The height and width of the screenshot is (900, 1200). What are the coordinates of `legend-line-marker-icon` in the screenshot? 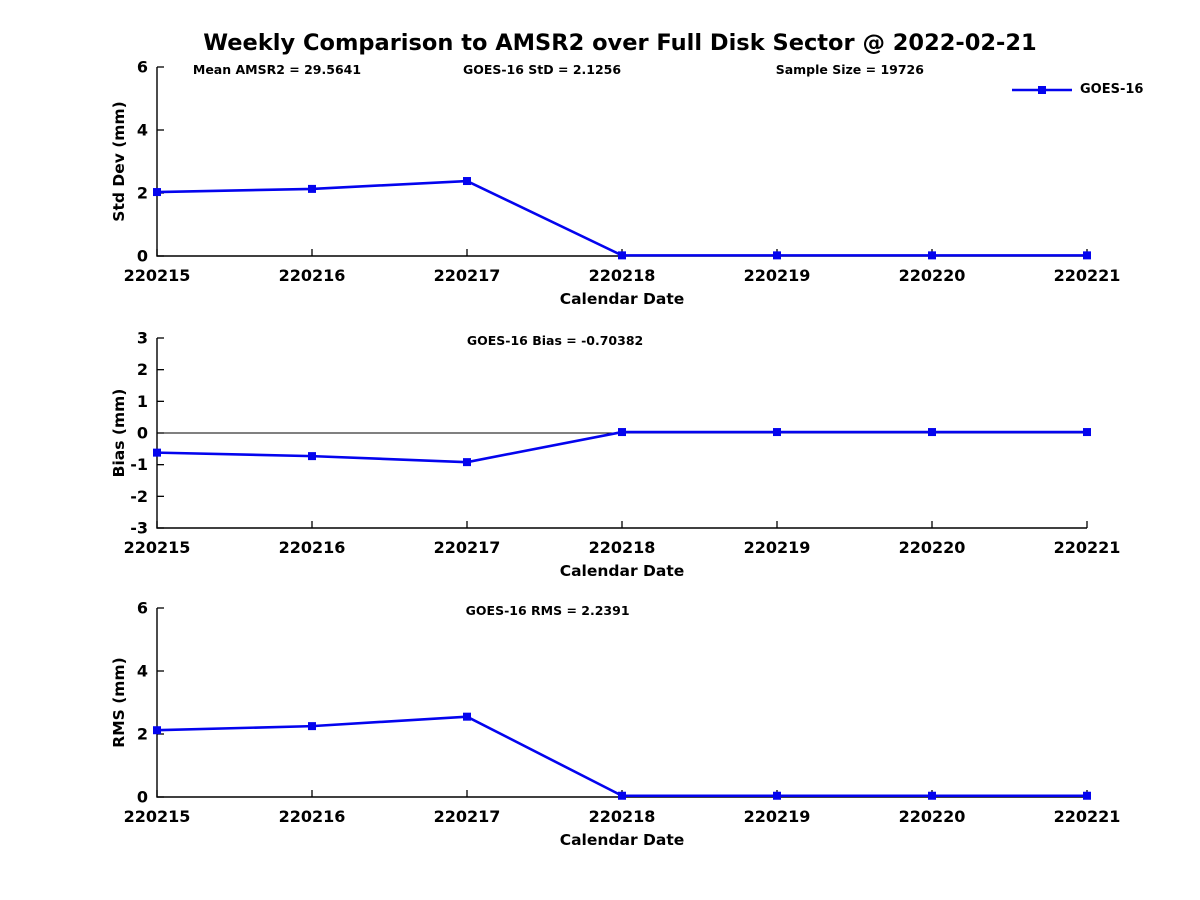 It's located at (1042, 89).